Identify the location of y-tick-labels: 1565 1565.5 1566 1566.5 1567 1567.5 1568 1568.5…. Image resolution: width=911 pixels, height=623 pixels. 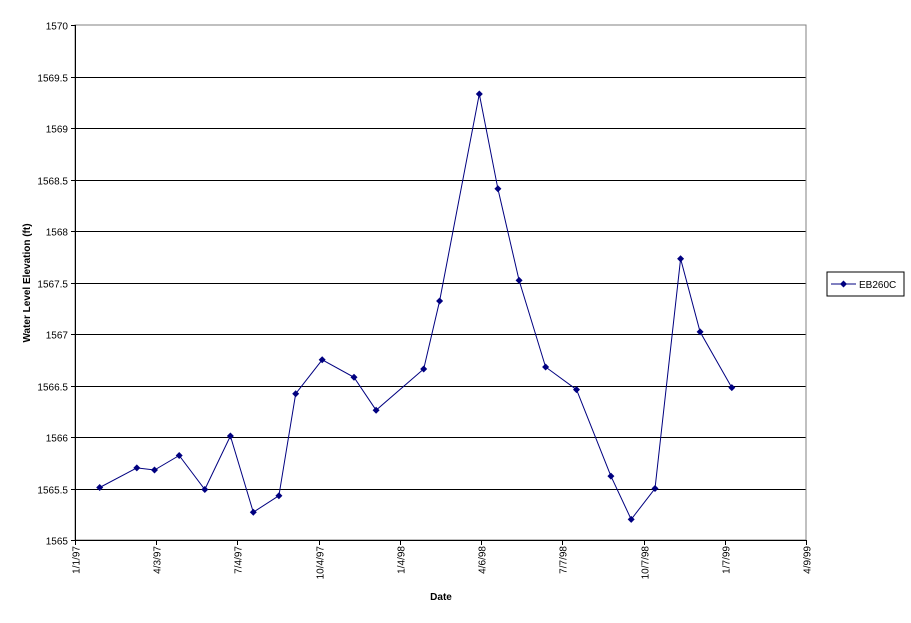
(52, 285).